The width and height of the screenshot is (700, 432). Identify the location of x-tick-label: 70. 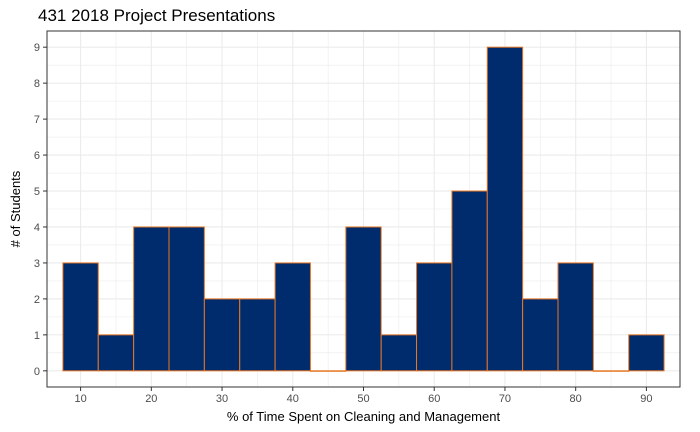
(505, 399).